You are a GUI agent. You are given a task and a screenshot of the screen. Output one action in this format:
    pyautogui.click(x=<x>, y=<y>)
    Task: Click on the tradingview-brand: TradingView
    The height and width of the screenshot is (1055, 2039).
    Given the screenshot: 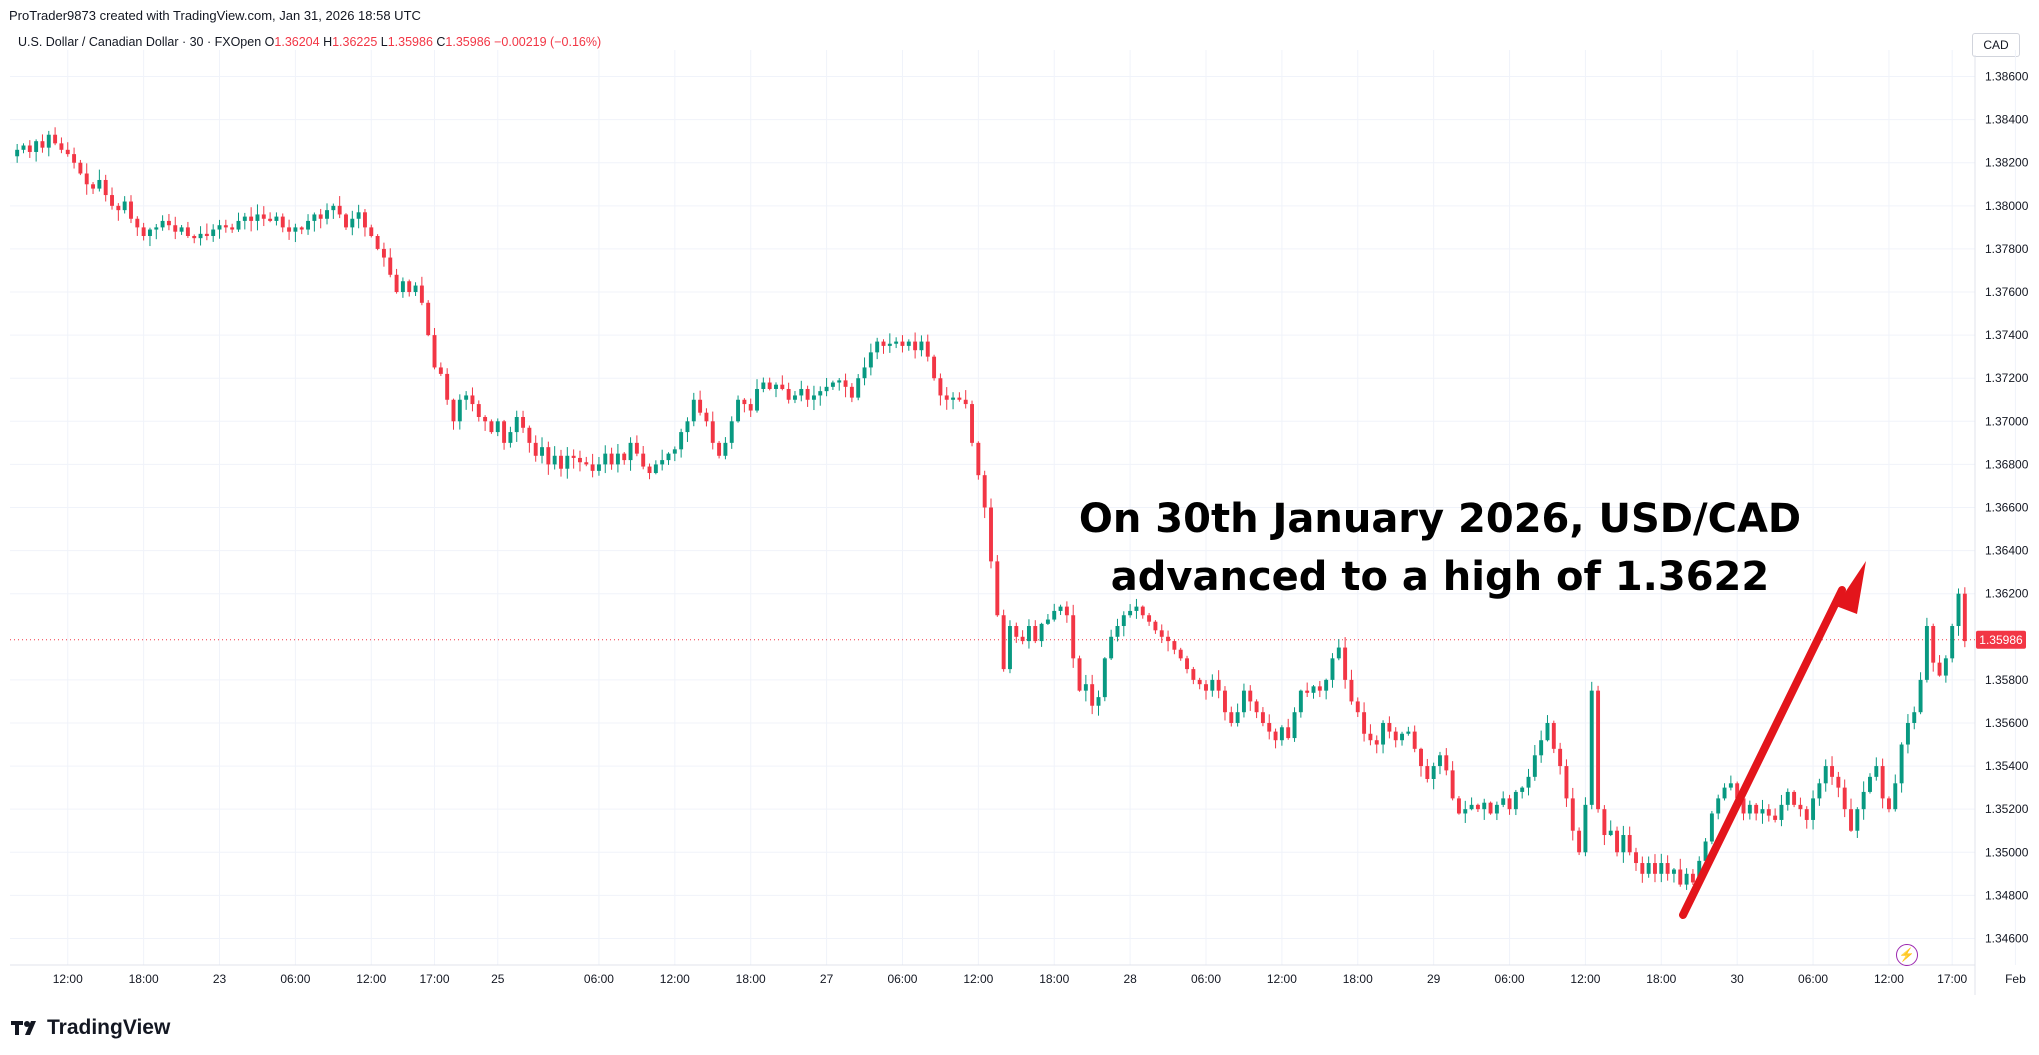 What is the action you would take?
    pyautogui.click(x=90, y=1028)
    